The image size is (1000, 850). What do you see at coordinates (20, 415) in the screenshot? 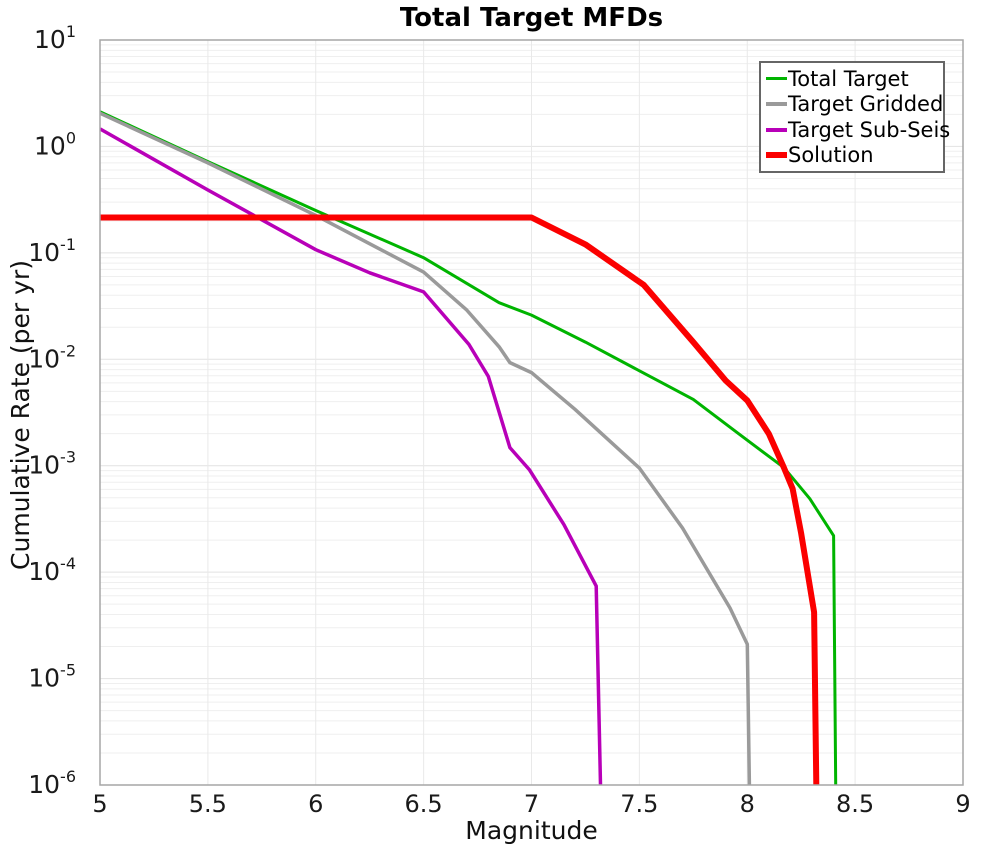
I see `y-axis-label: Cumulative Rate (per yr)` at bounding box center [20, 415].